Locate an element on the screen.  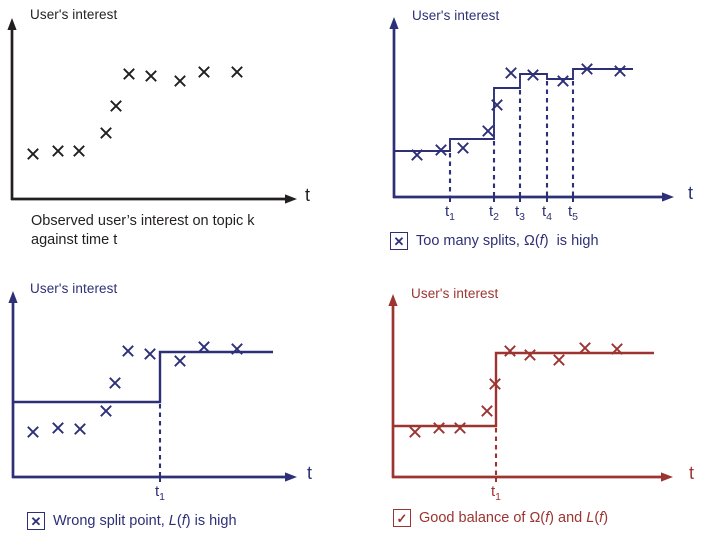
axis-tick-label: t5 is located at coordinates (572, 213).